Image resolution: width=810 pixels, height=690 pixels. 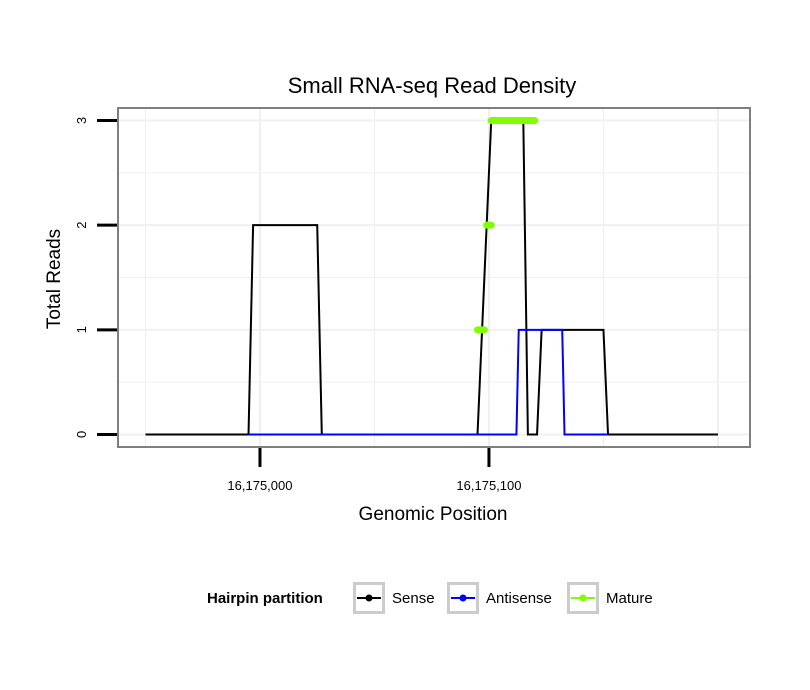 What do you see at coordinates (81, 120) in the screenshot?
I see `y-tick-label: 3` at bounding box center [81, 120].